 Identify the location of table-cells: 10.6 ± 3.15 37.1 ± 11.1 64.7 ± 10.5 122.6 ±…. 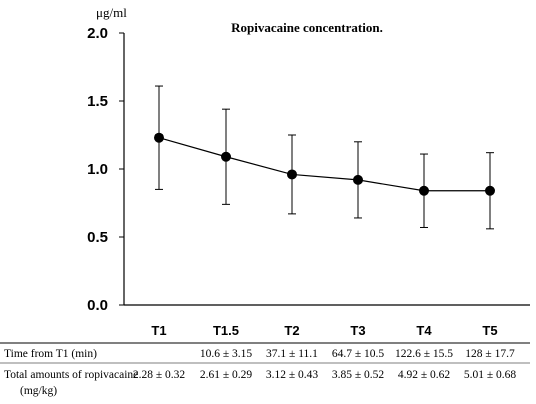
(325, 364).